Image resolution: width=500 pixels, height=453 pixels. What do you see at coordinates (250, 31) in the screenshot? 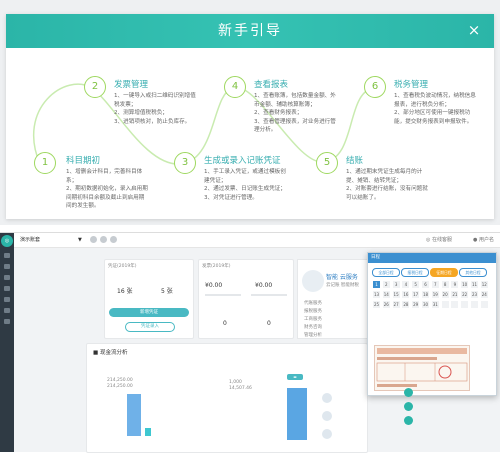
I see `guide-title: 新手引导` at bounding box center [250, 31].